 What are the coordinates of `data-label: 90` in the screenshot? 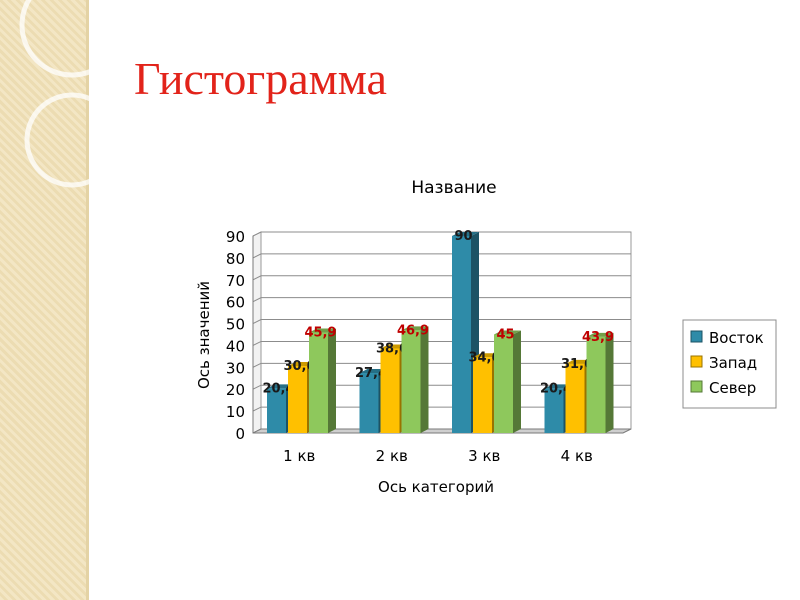 It's located at (463, 236).